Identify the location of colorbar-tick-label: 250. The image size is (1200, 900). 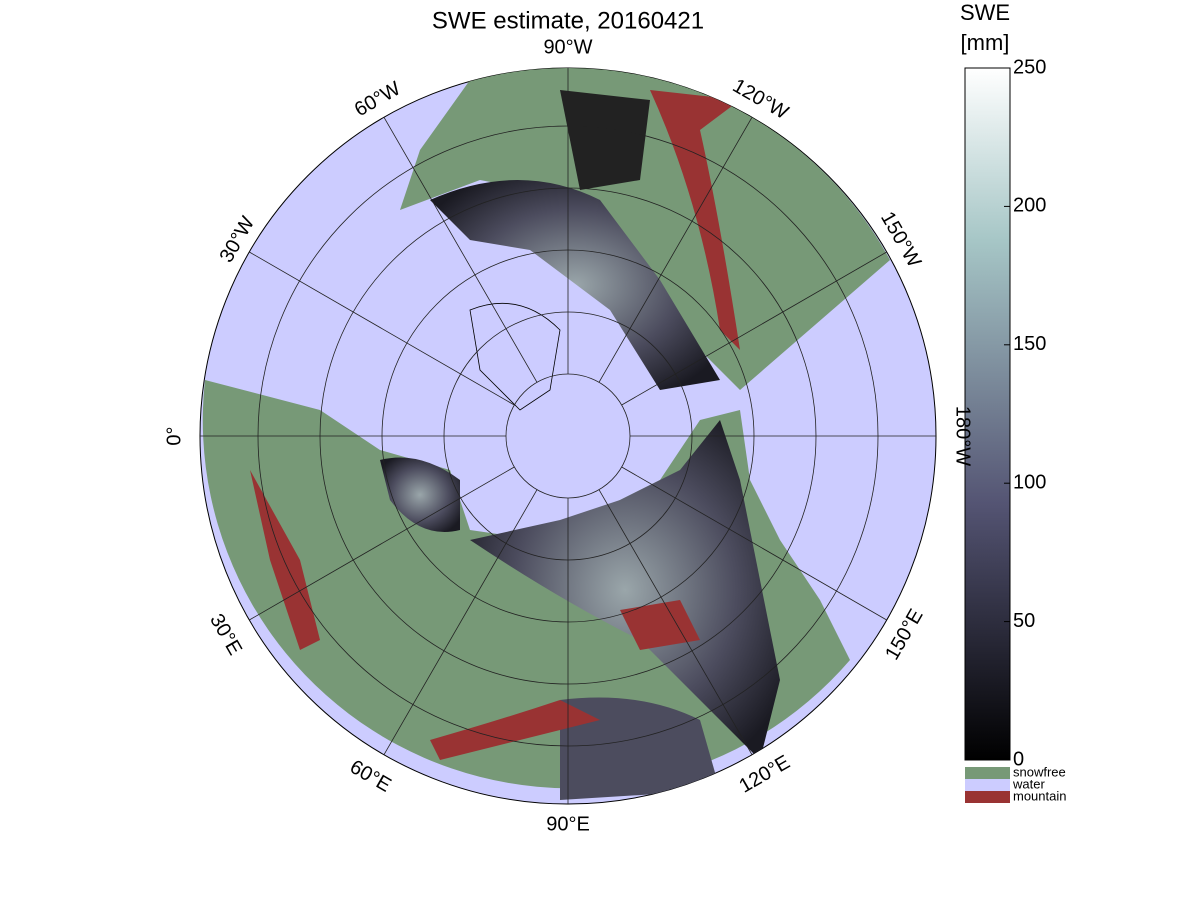
(1029, 67).